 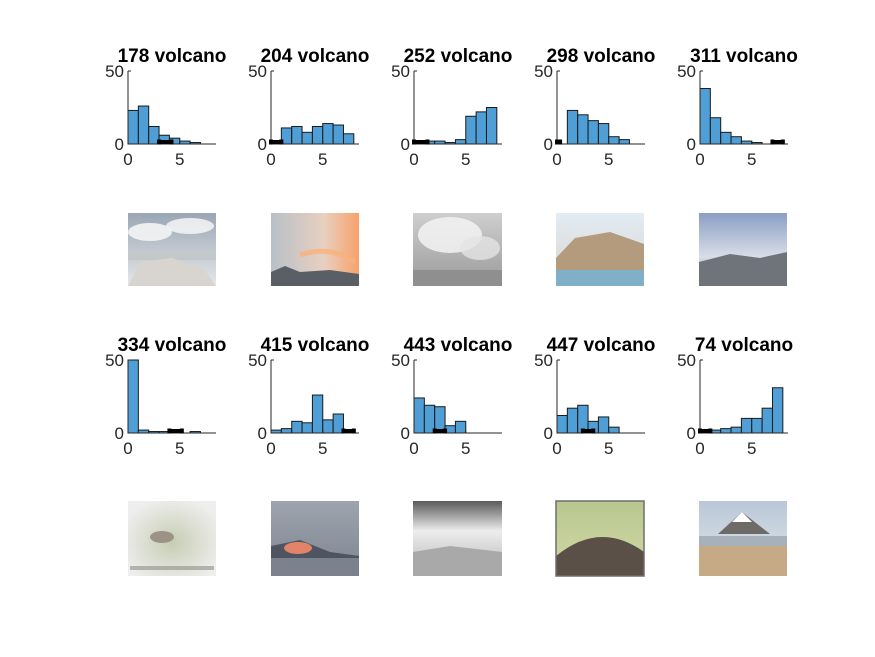 What do you see at coordinates (315, 56) in the screenshot?
I see `panel-title: 204 volcano` at bounding box center [315, 56].